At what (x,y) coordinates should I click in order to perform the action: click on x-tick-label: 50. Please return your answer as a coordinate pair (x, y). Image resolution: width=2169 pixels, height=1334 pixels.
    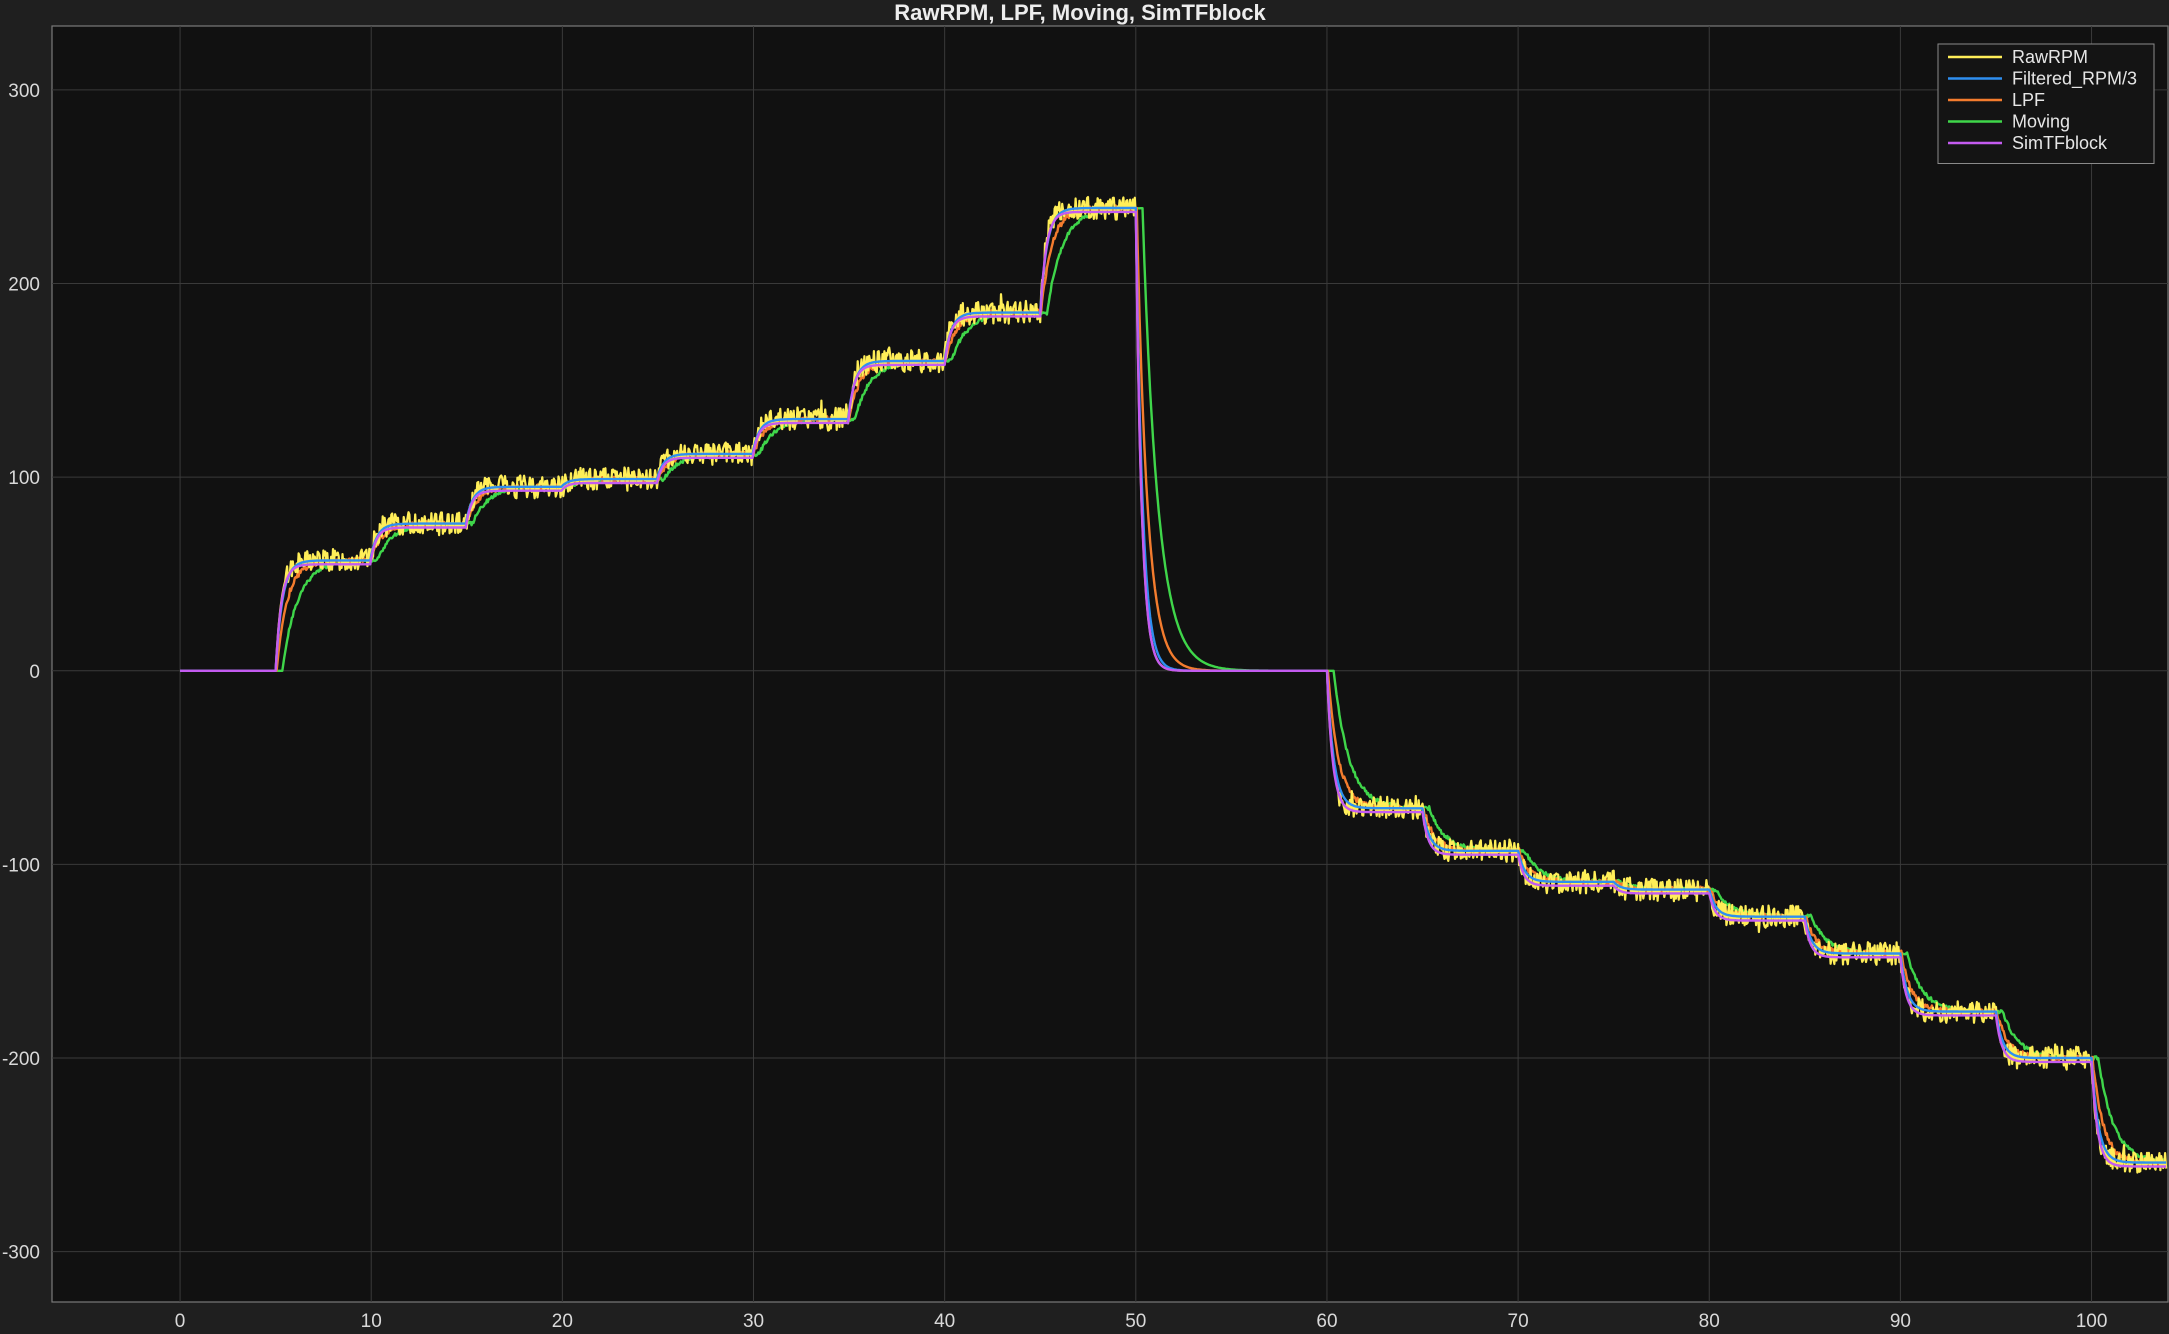
    Looking at the image, I should click on (1135, 1321).